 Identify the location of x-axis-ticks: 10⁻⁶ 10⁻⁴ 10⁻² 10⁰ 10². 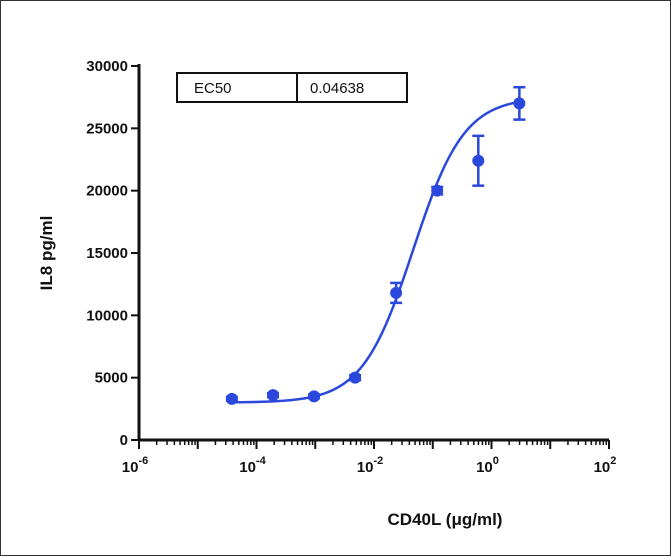
(369, 458).